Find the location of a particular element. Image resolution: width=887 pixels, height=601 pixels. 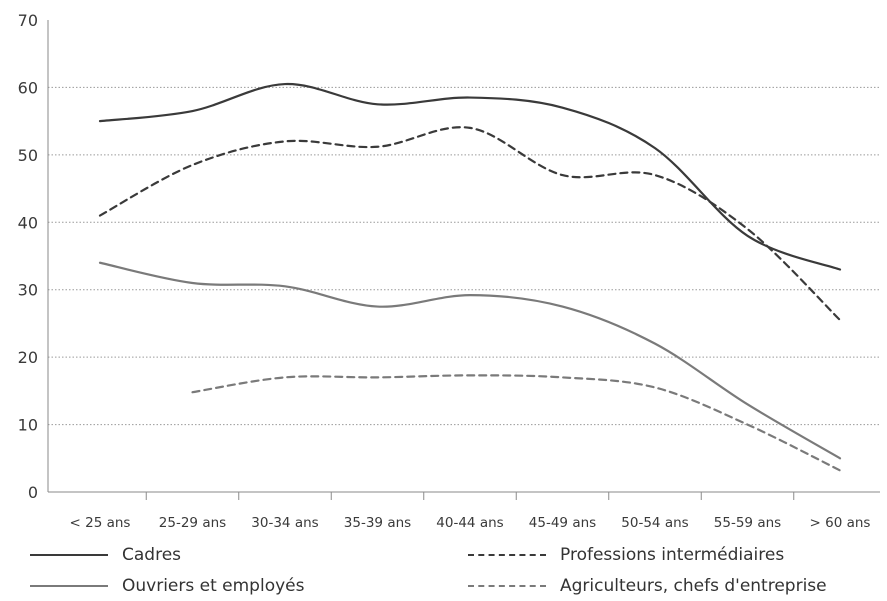

y-tick-label: 40 is located at coordinates (28, 222).